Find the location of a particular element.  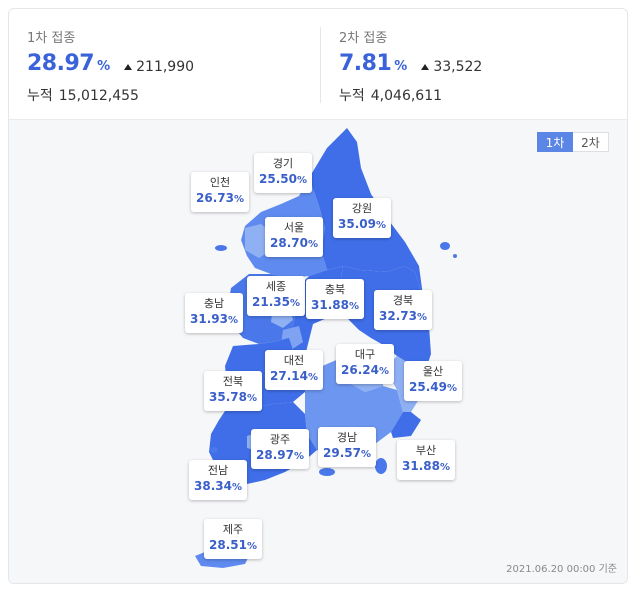

region-value: 26.24% is located at coordinates (365, 370).